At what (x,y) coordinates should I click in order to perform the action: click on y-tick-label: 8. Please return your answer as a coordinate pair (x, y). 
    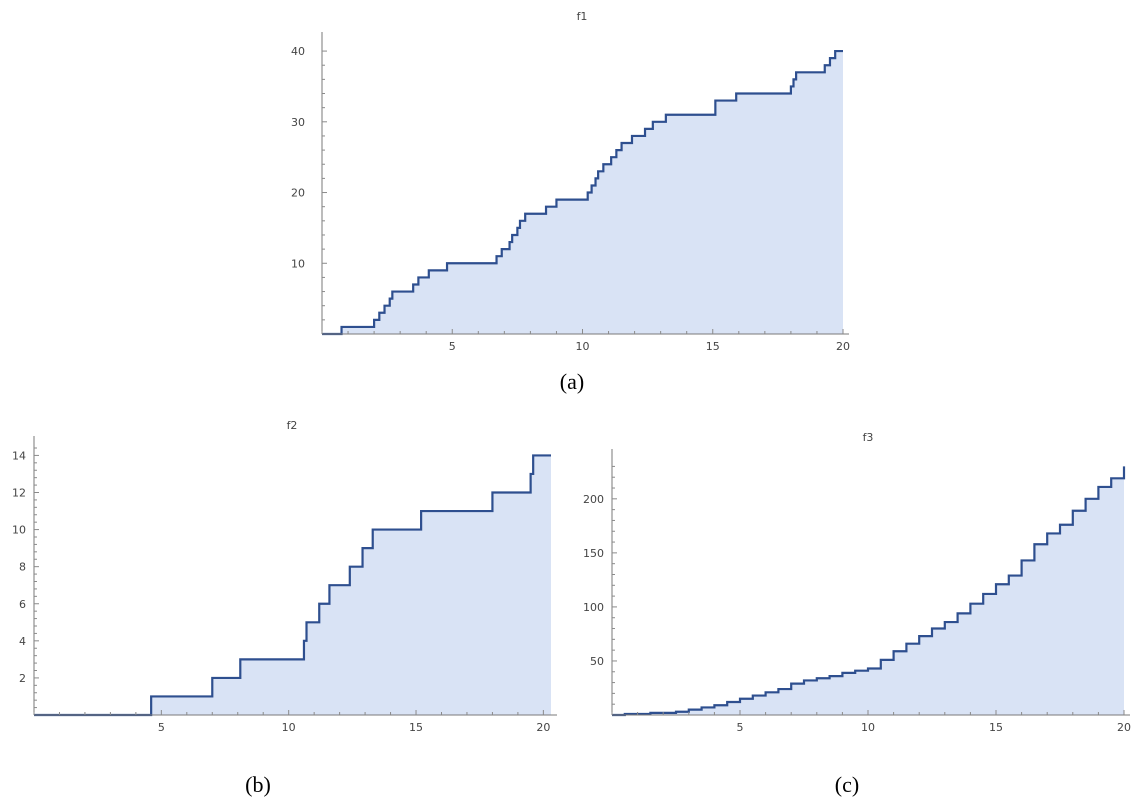
    Looking at the image, I should click on (22, 567).